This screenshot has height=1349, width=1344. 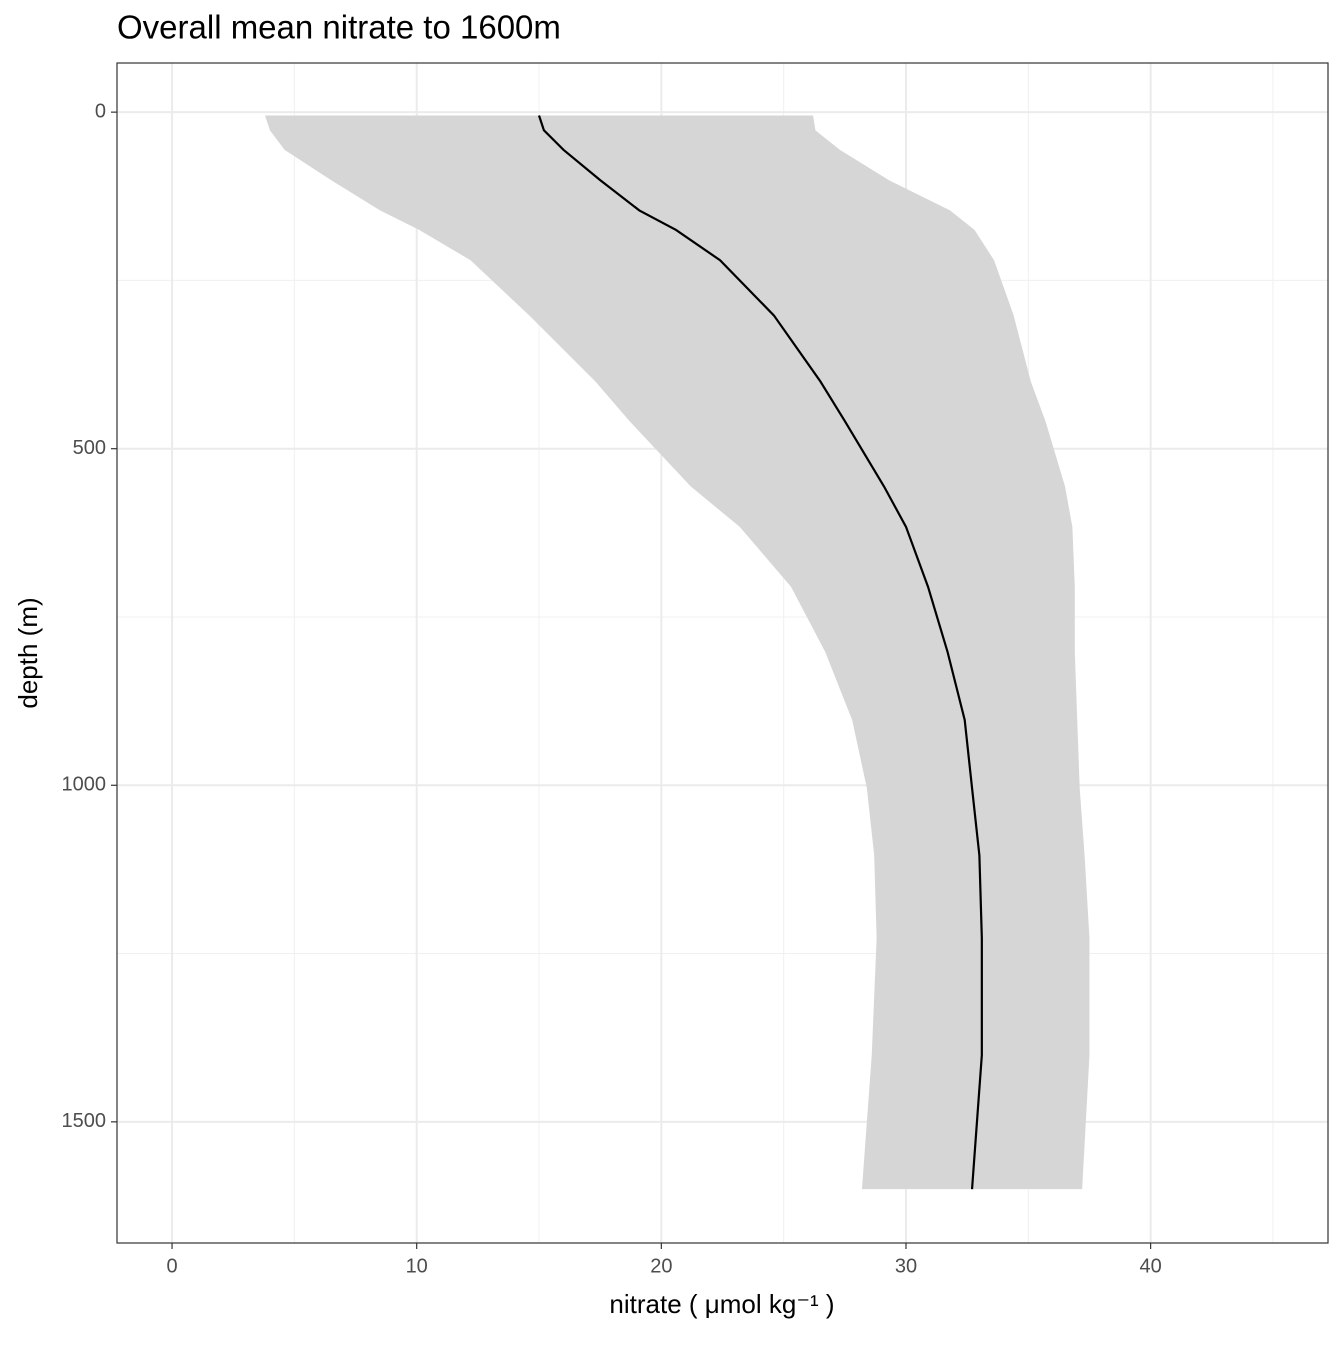 What do you see at coordinates (1151, 1266) in the screenshot?
I see `x-tick-label: 40` at bounding box center [1151, 1266].